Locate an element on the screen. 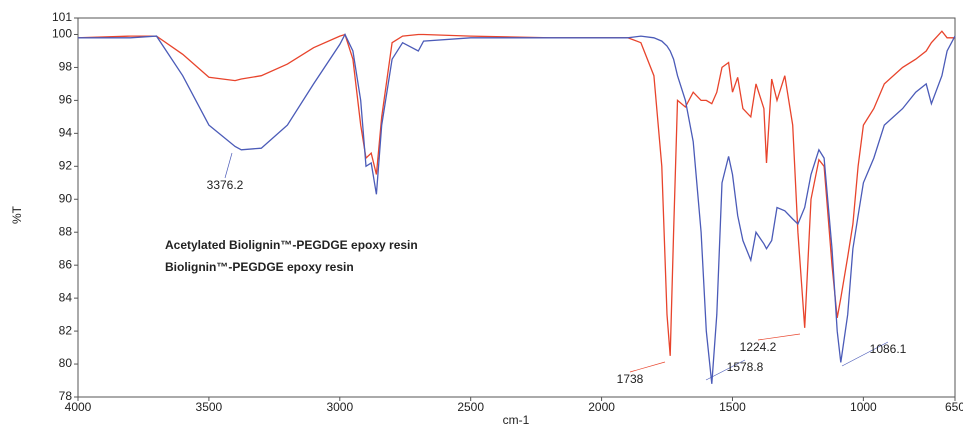 The height and width of the screenshot is (434, 963). y-tick-label: 86 is located at coordinates (66, 264).